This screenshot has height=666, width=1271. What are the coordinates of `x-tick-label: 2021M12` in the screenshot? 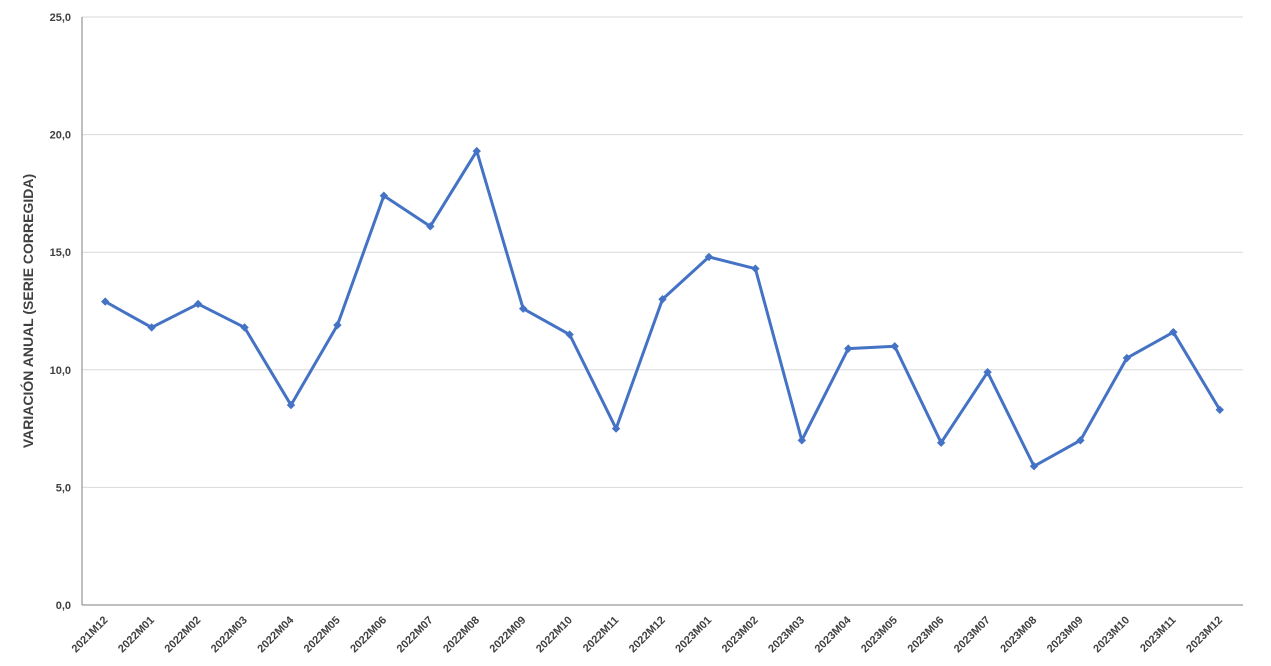 It's located at (90, 634).